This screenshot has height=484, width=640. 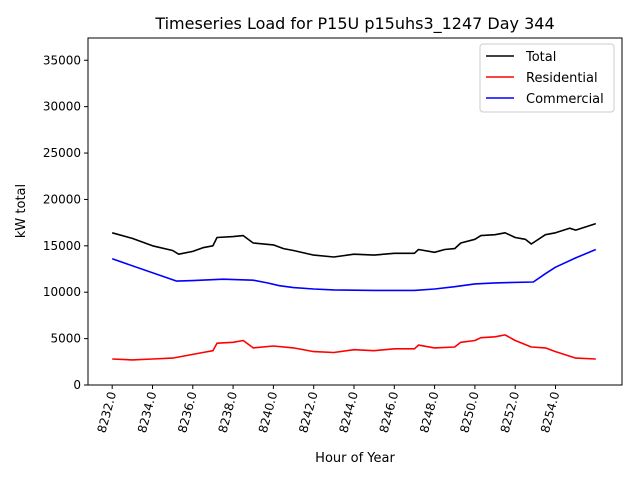 I want to click on legend-box, so click(x=547, y=78).